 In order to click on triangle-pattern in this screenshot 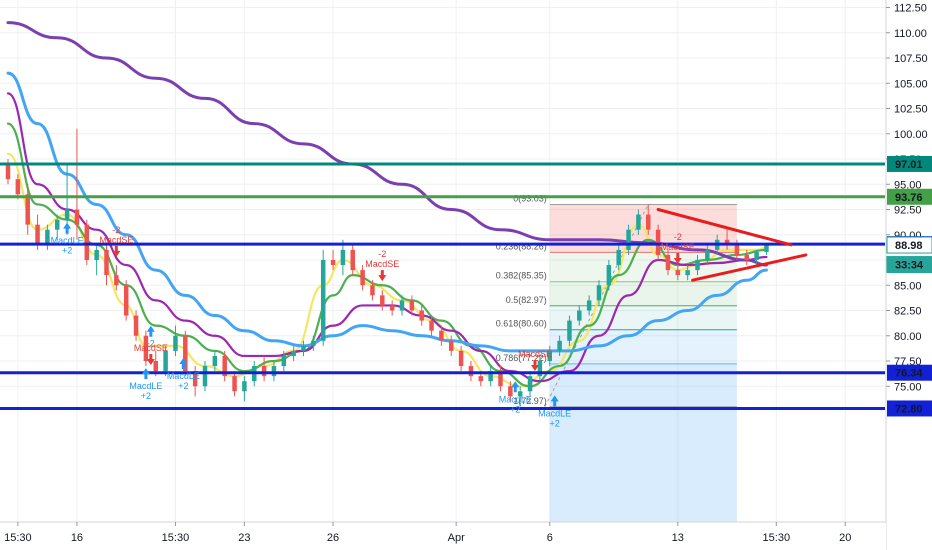, I will do `click(732, 245)`.